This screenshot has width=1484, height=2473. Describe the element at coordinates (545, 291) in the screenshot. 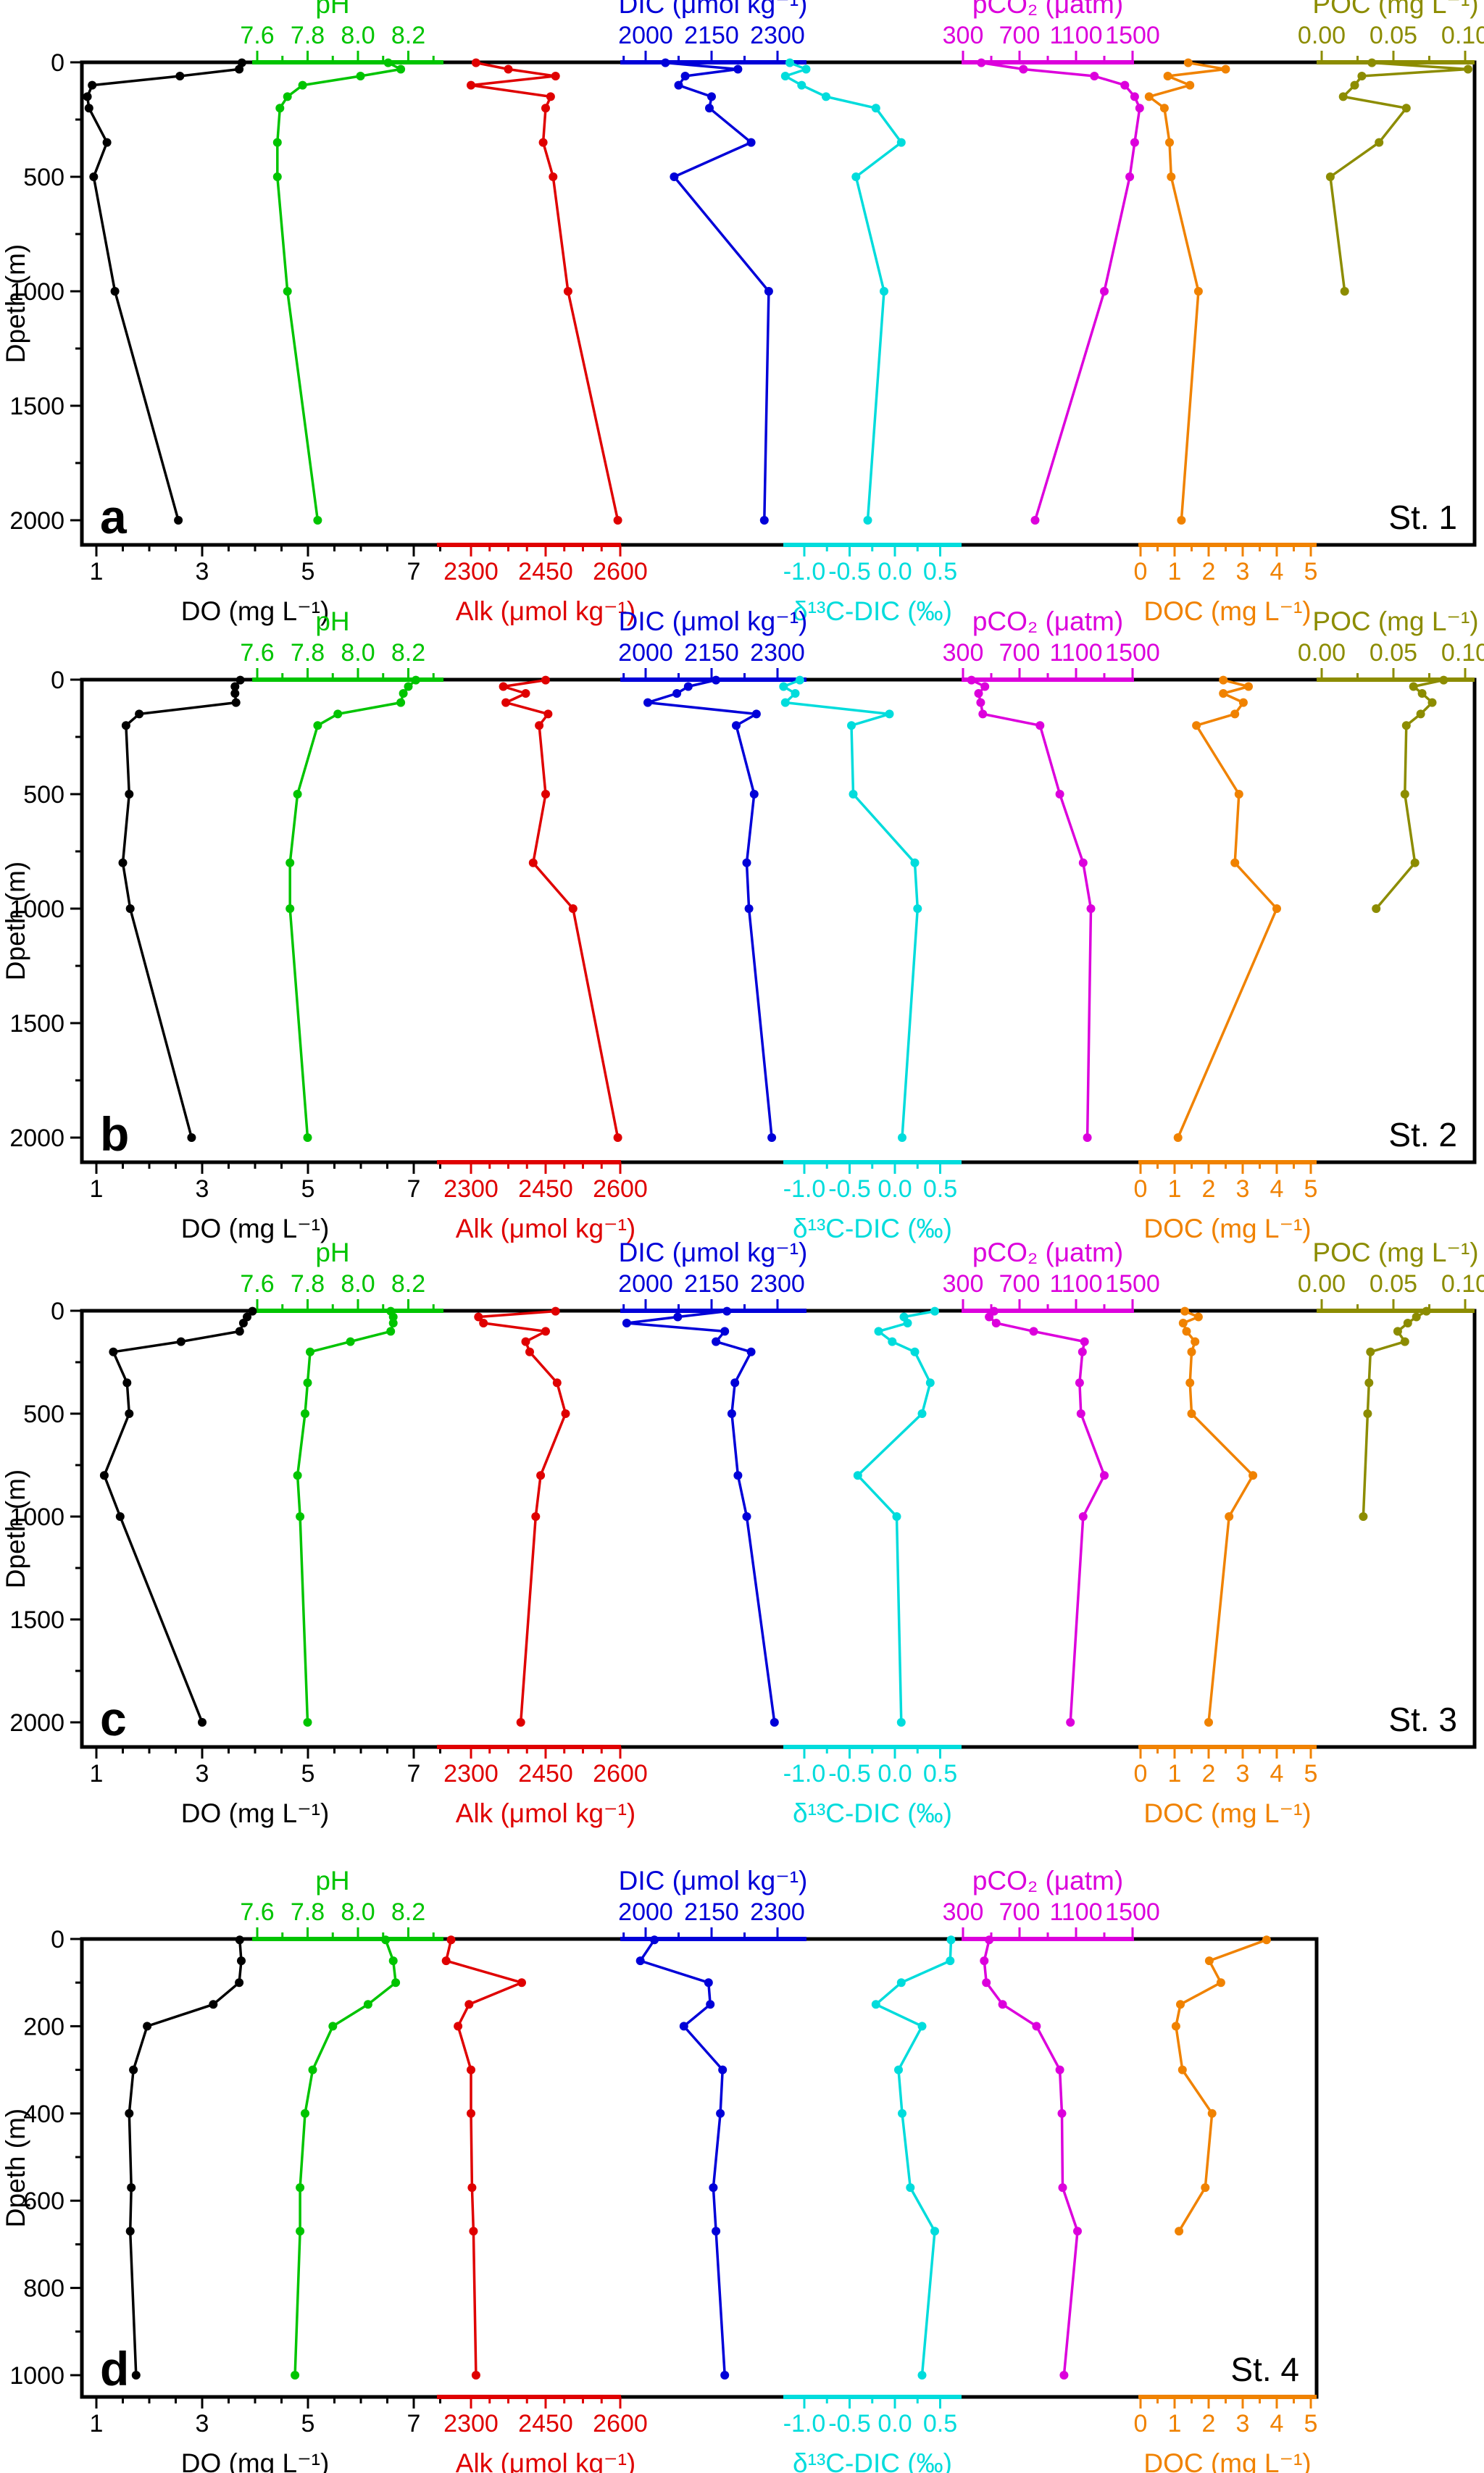

I see `alk-profile-line` at that location.